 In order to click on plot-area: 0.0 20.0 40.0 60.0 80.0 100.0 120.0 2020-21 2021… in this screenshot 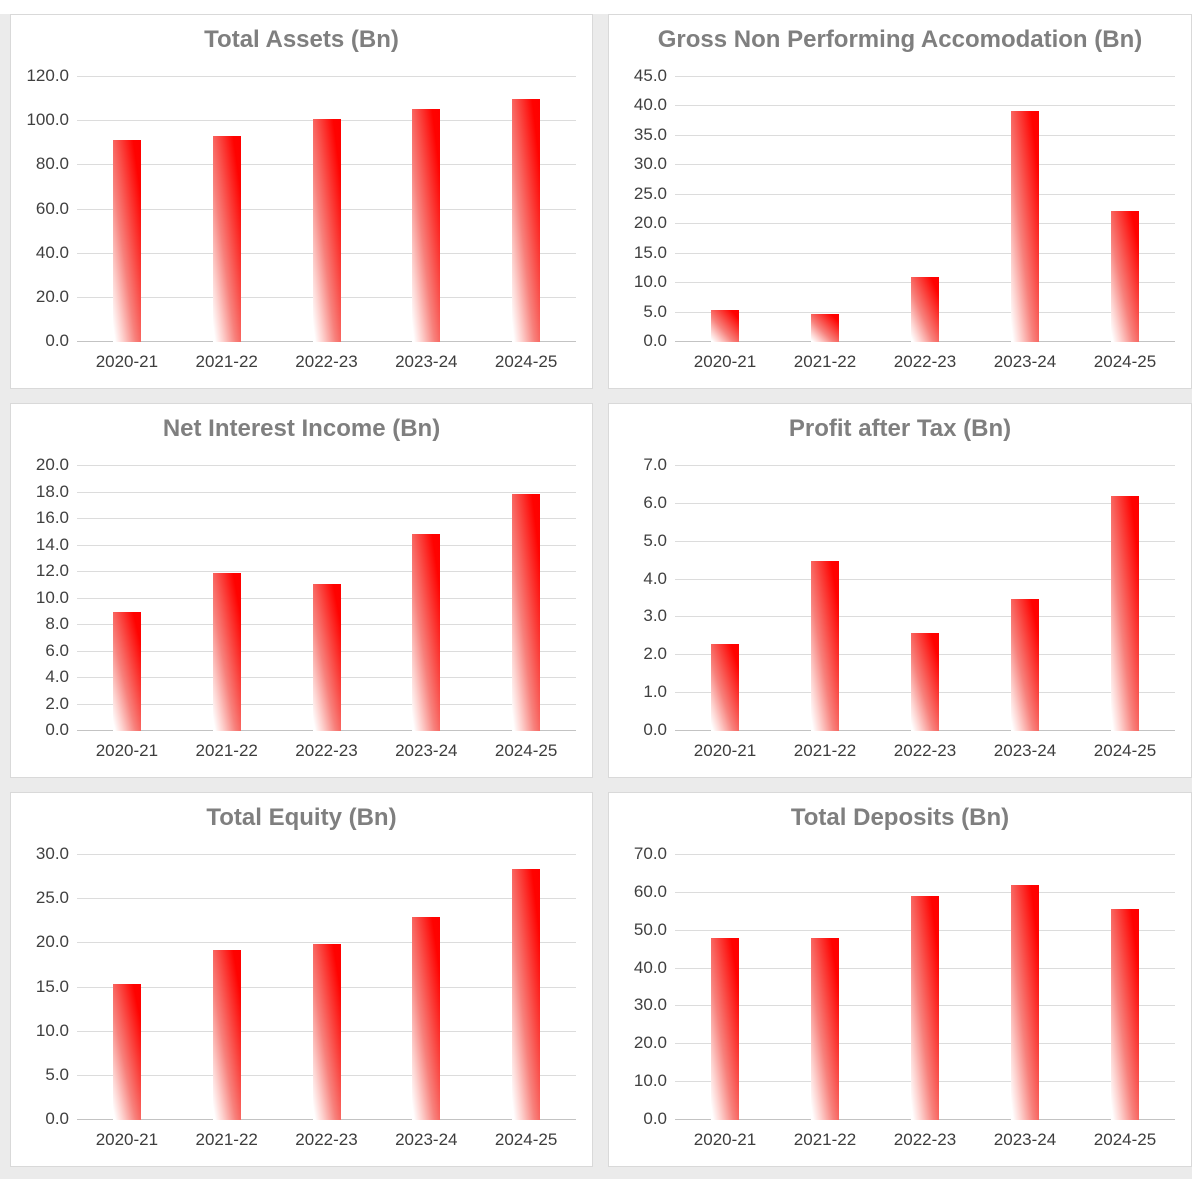, I will do `click(301, 218)`.